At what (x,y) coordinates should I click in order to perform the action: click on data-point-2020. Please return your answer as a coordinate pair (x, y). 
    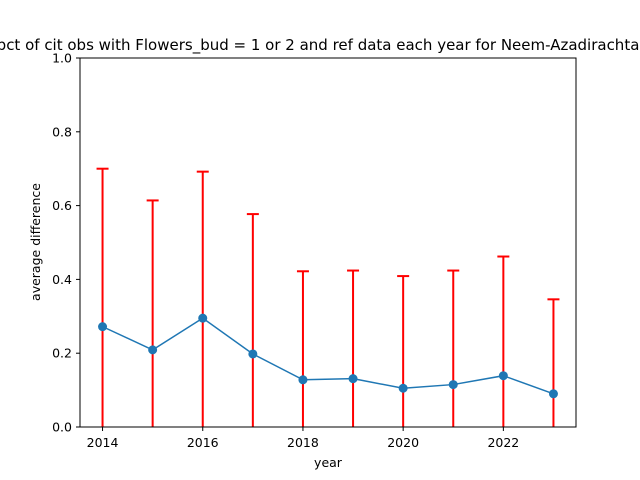
    Looking at the image, I should click on (403, 388).